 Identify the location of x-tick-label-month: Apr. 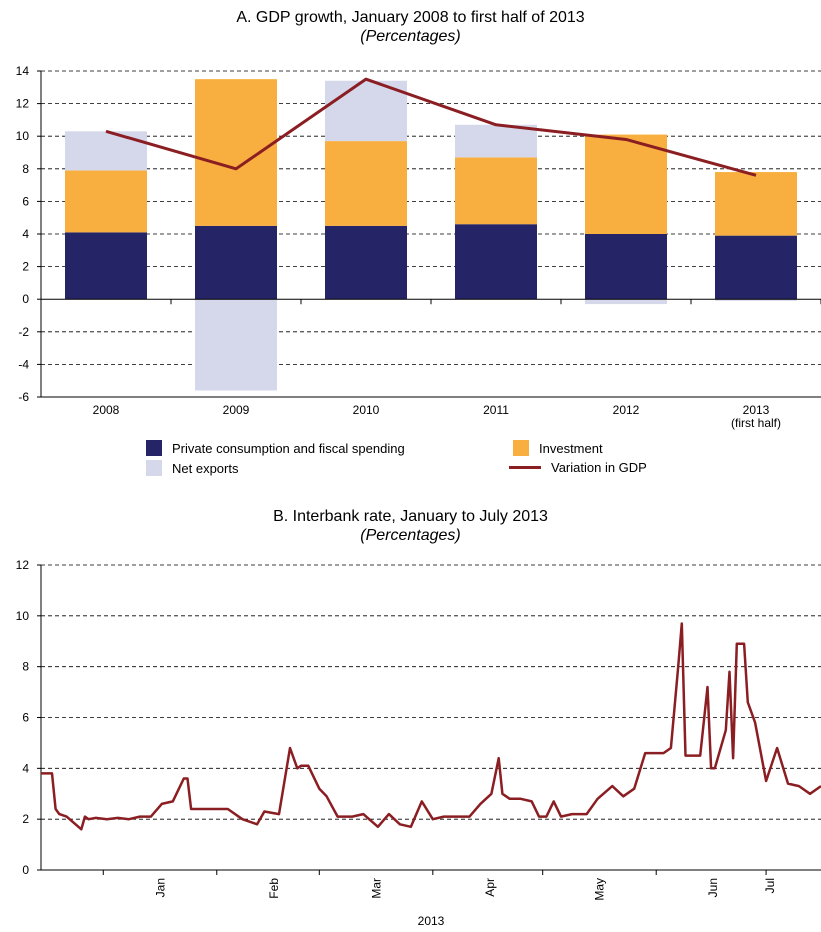
(490, 887).